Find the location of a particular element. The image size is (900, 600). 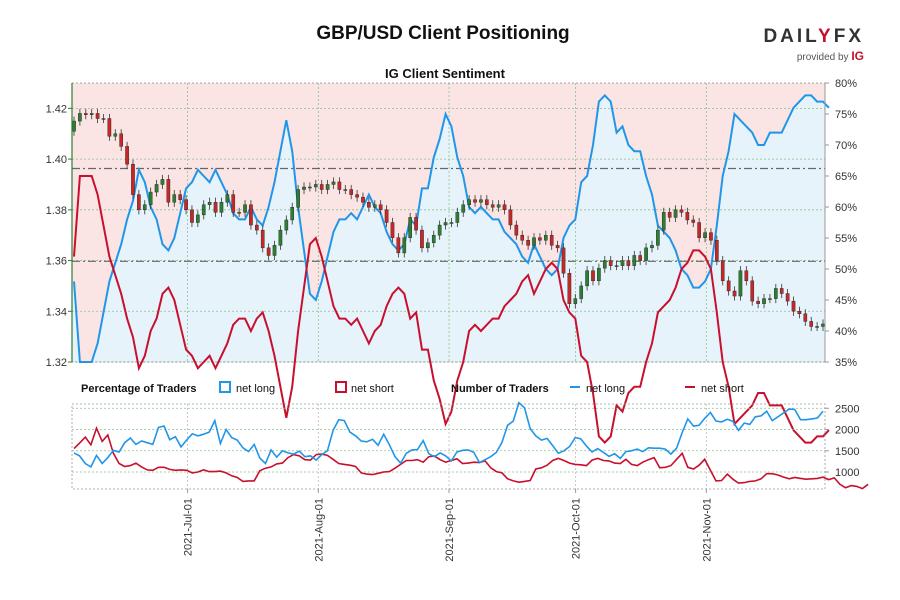

traders-frame is located at coordinates (448, 446).